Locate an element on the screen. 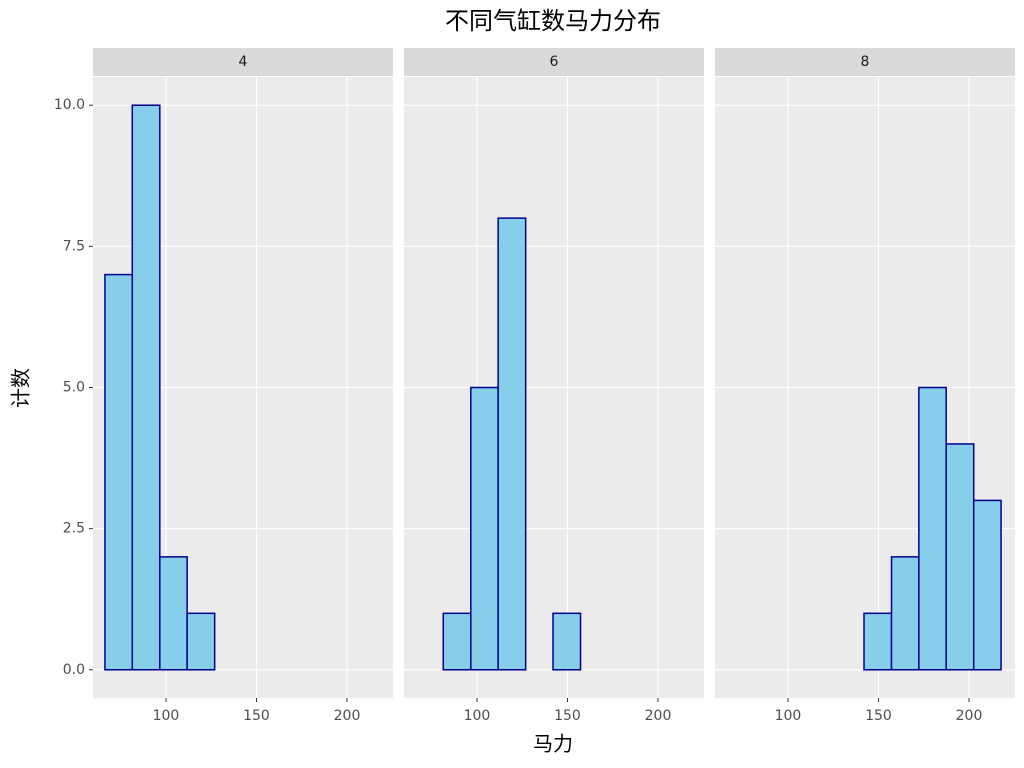 The width and height of the screenshot is (1024, 768). facet-label: 6 is located at coordinates (554, 62).